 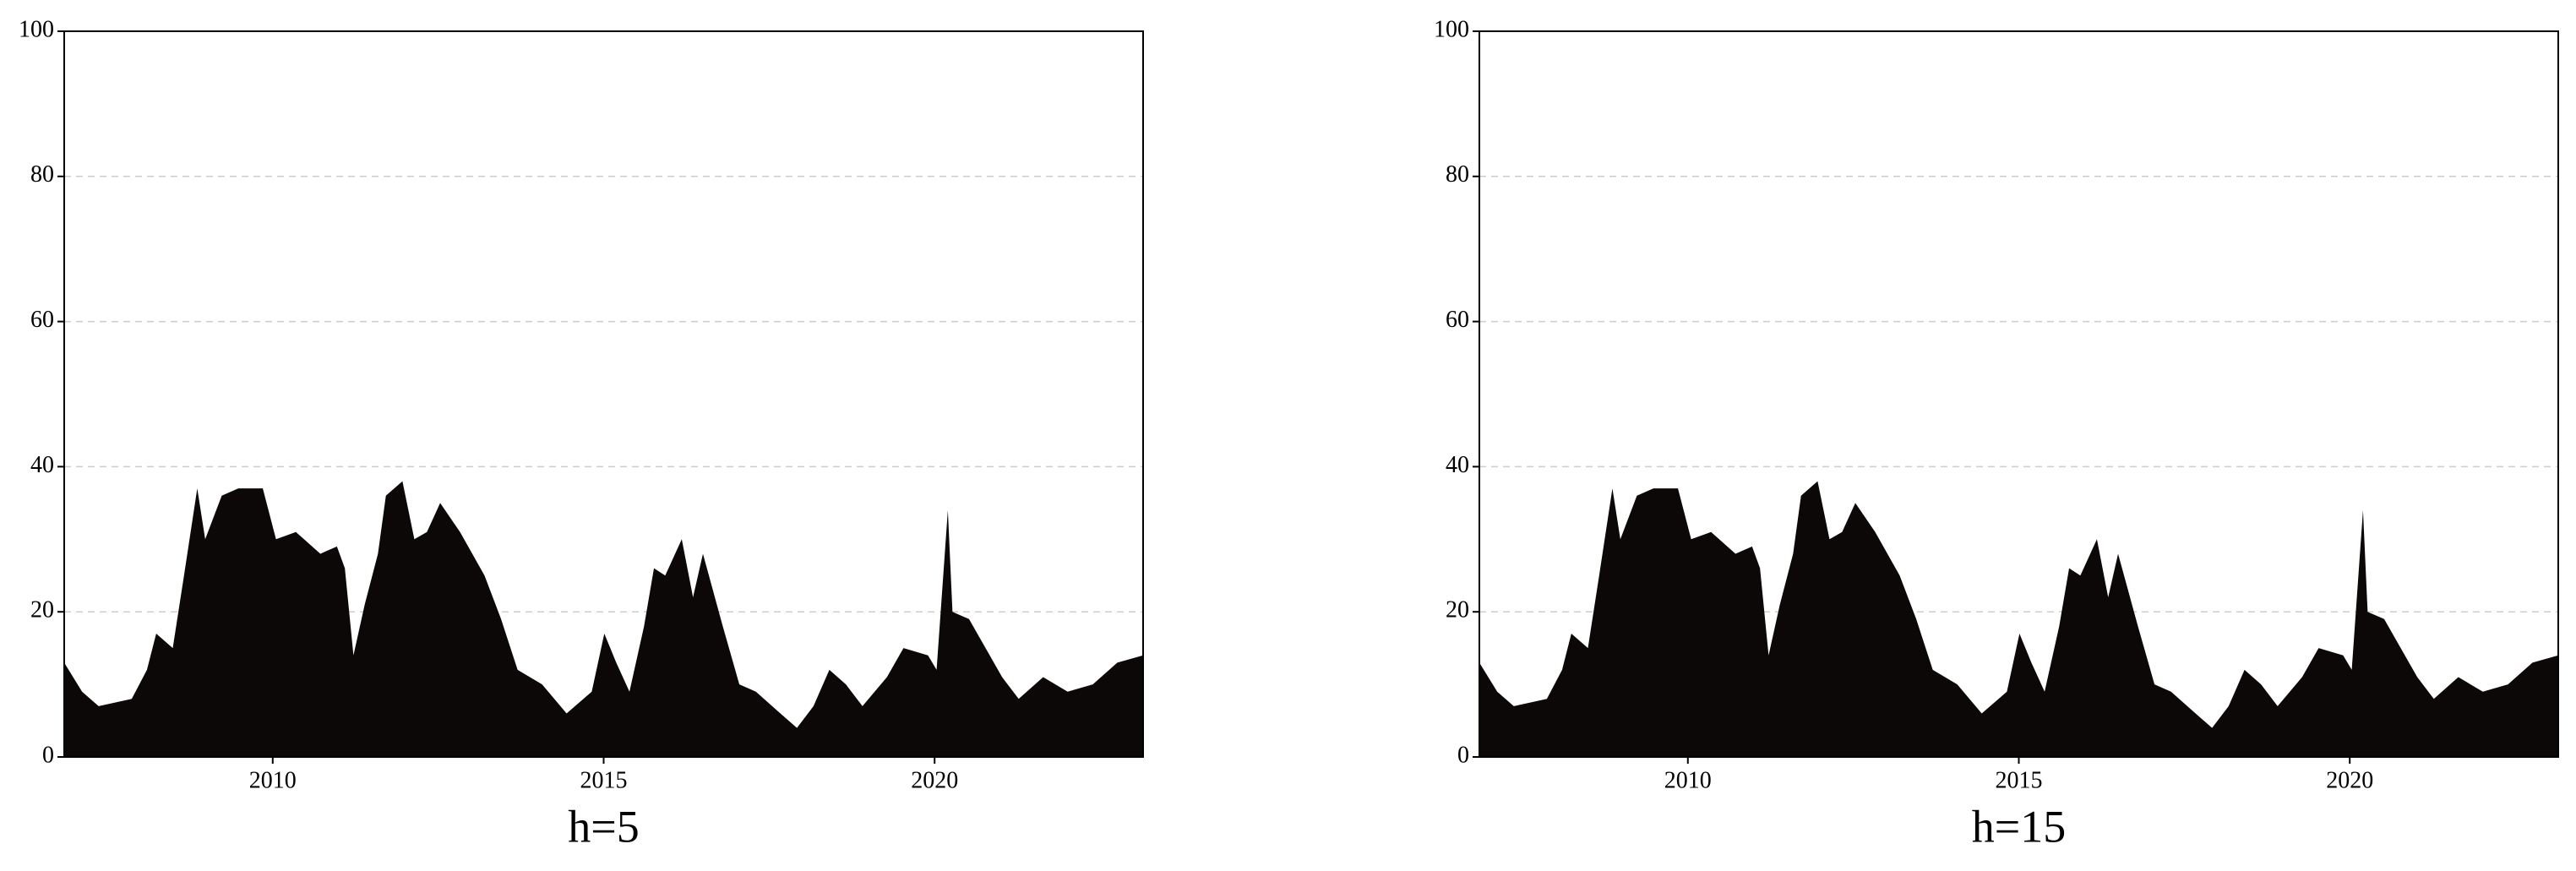 What do you see at coordinates (603, 826) in the screenshot?
I see `chart-title: h=5` at bounding box center [603, 826].